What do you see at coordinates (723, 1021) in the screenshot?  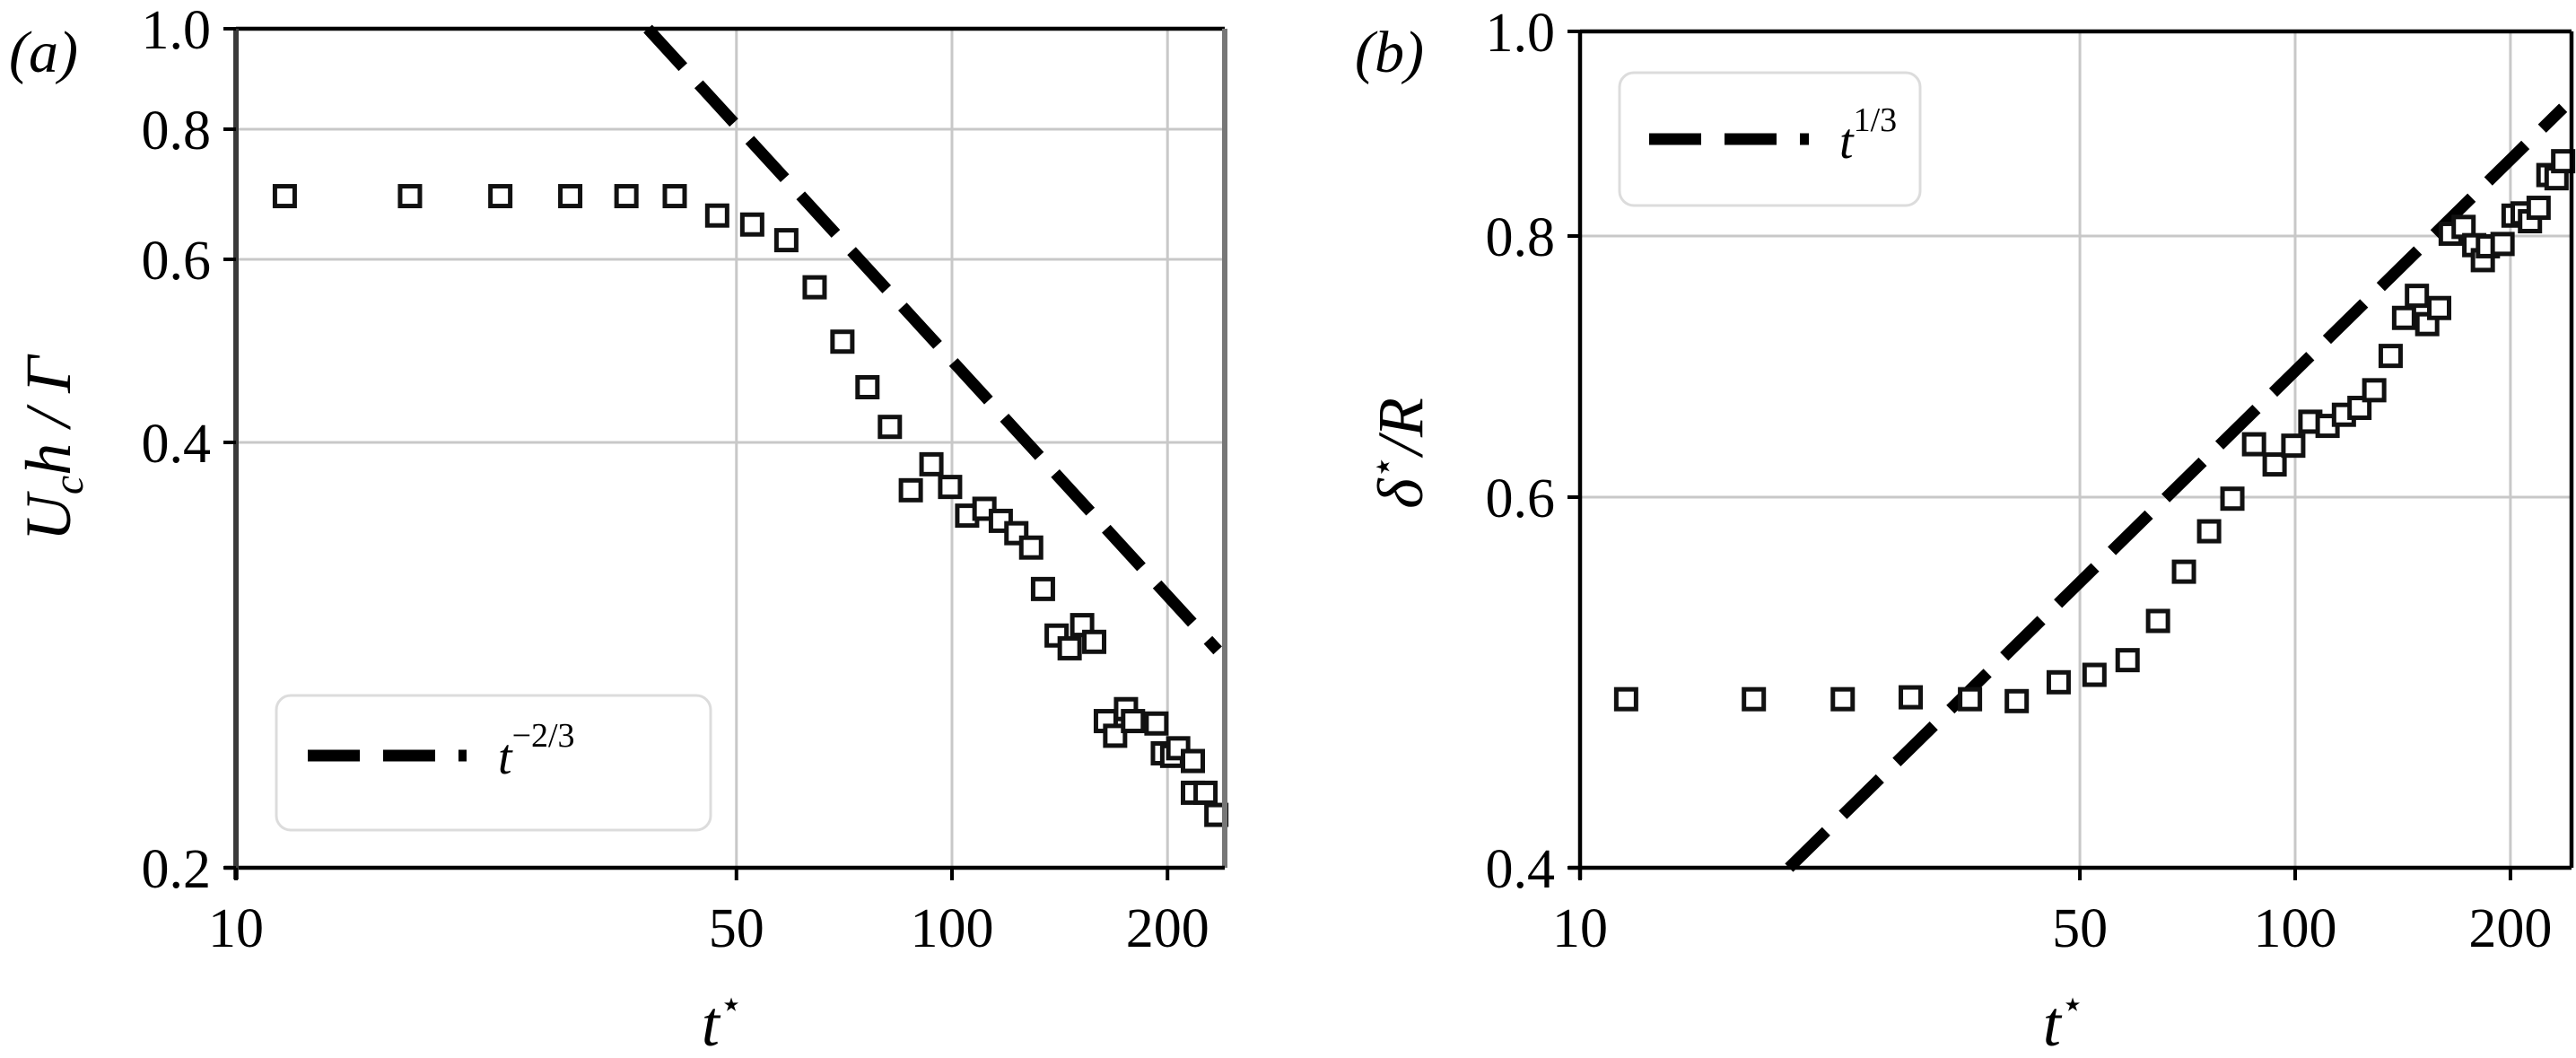 I see `x-axis-title-a: t⋆` at bounding box center [723, 1021].